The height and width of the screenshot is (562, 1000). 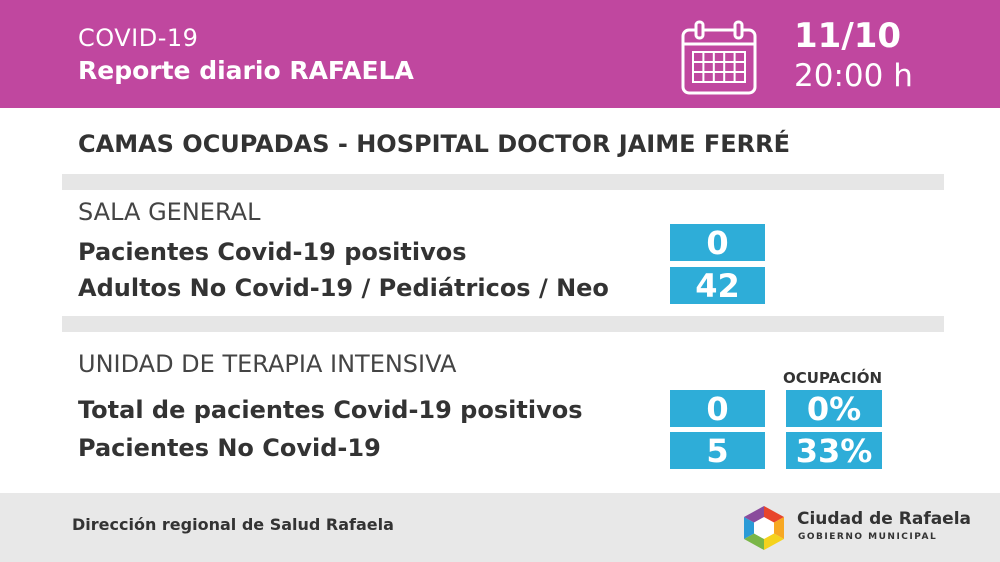 I want to click on sala-row-label: Pacientes Covid-19 positivos, so click(x=272, y=252).